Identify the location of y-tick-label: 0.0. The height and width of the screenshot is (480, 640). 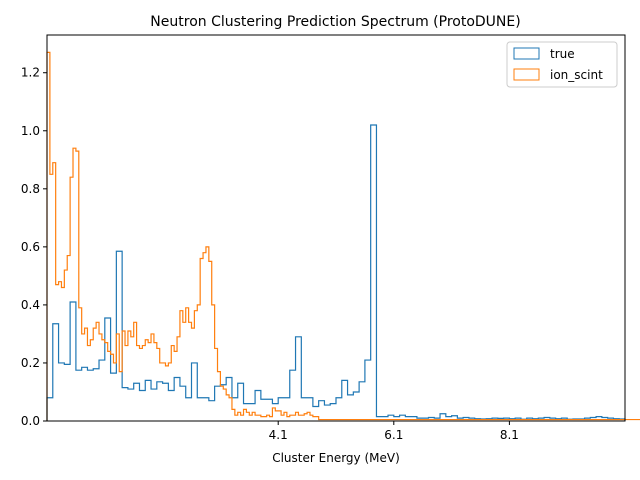
(30, 421).